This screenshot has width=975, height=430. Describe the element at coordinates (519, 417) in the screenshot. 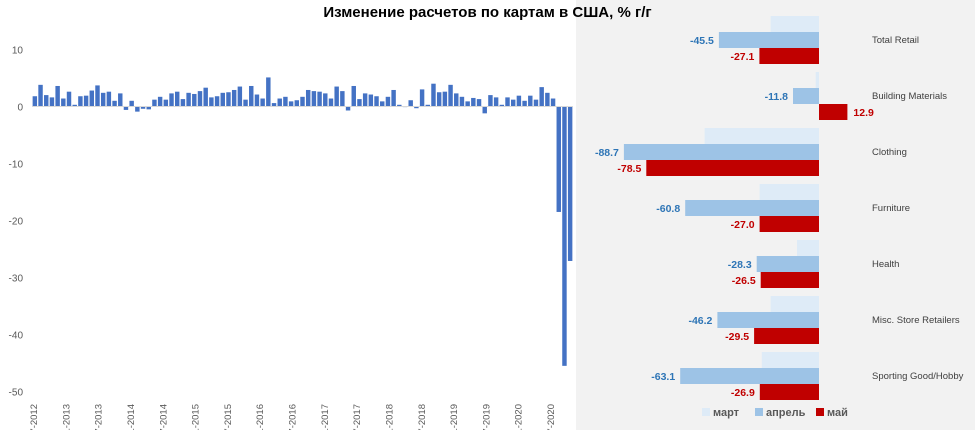

I see `x-tick-label: 01-2020` at that location.